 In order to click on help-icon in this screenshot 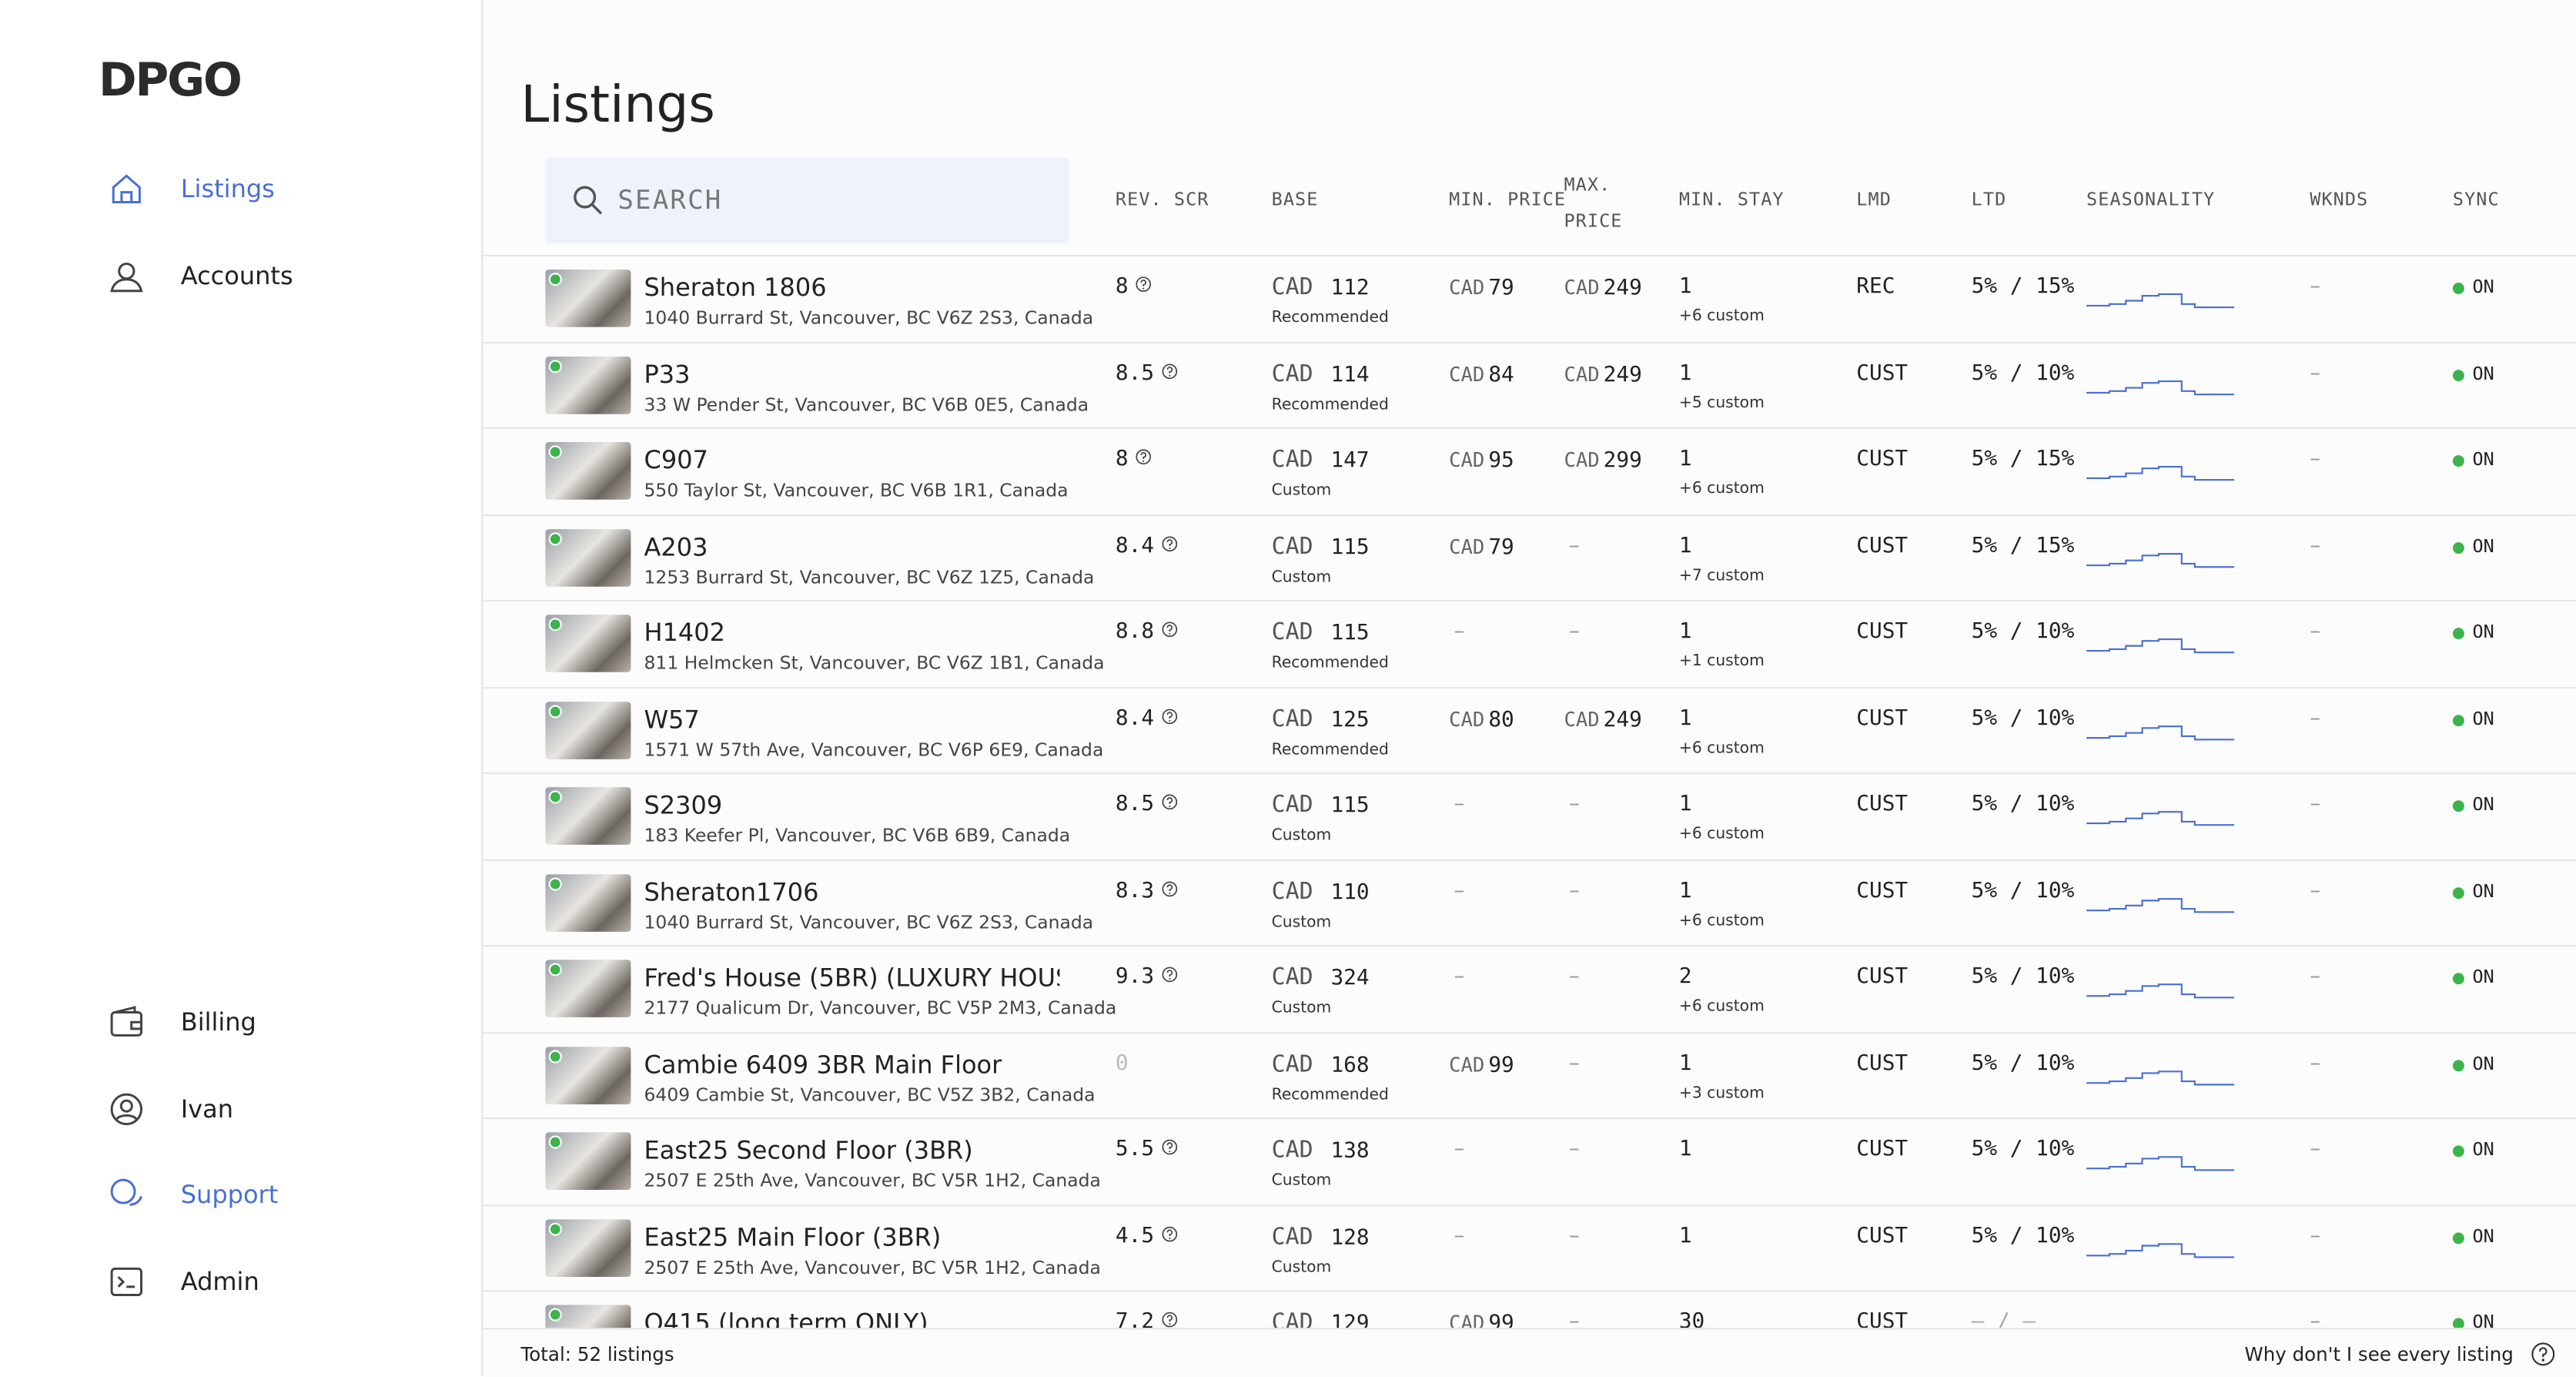, I will do `click(2543, 1354)`.